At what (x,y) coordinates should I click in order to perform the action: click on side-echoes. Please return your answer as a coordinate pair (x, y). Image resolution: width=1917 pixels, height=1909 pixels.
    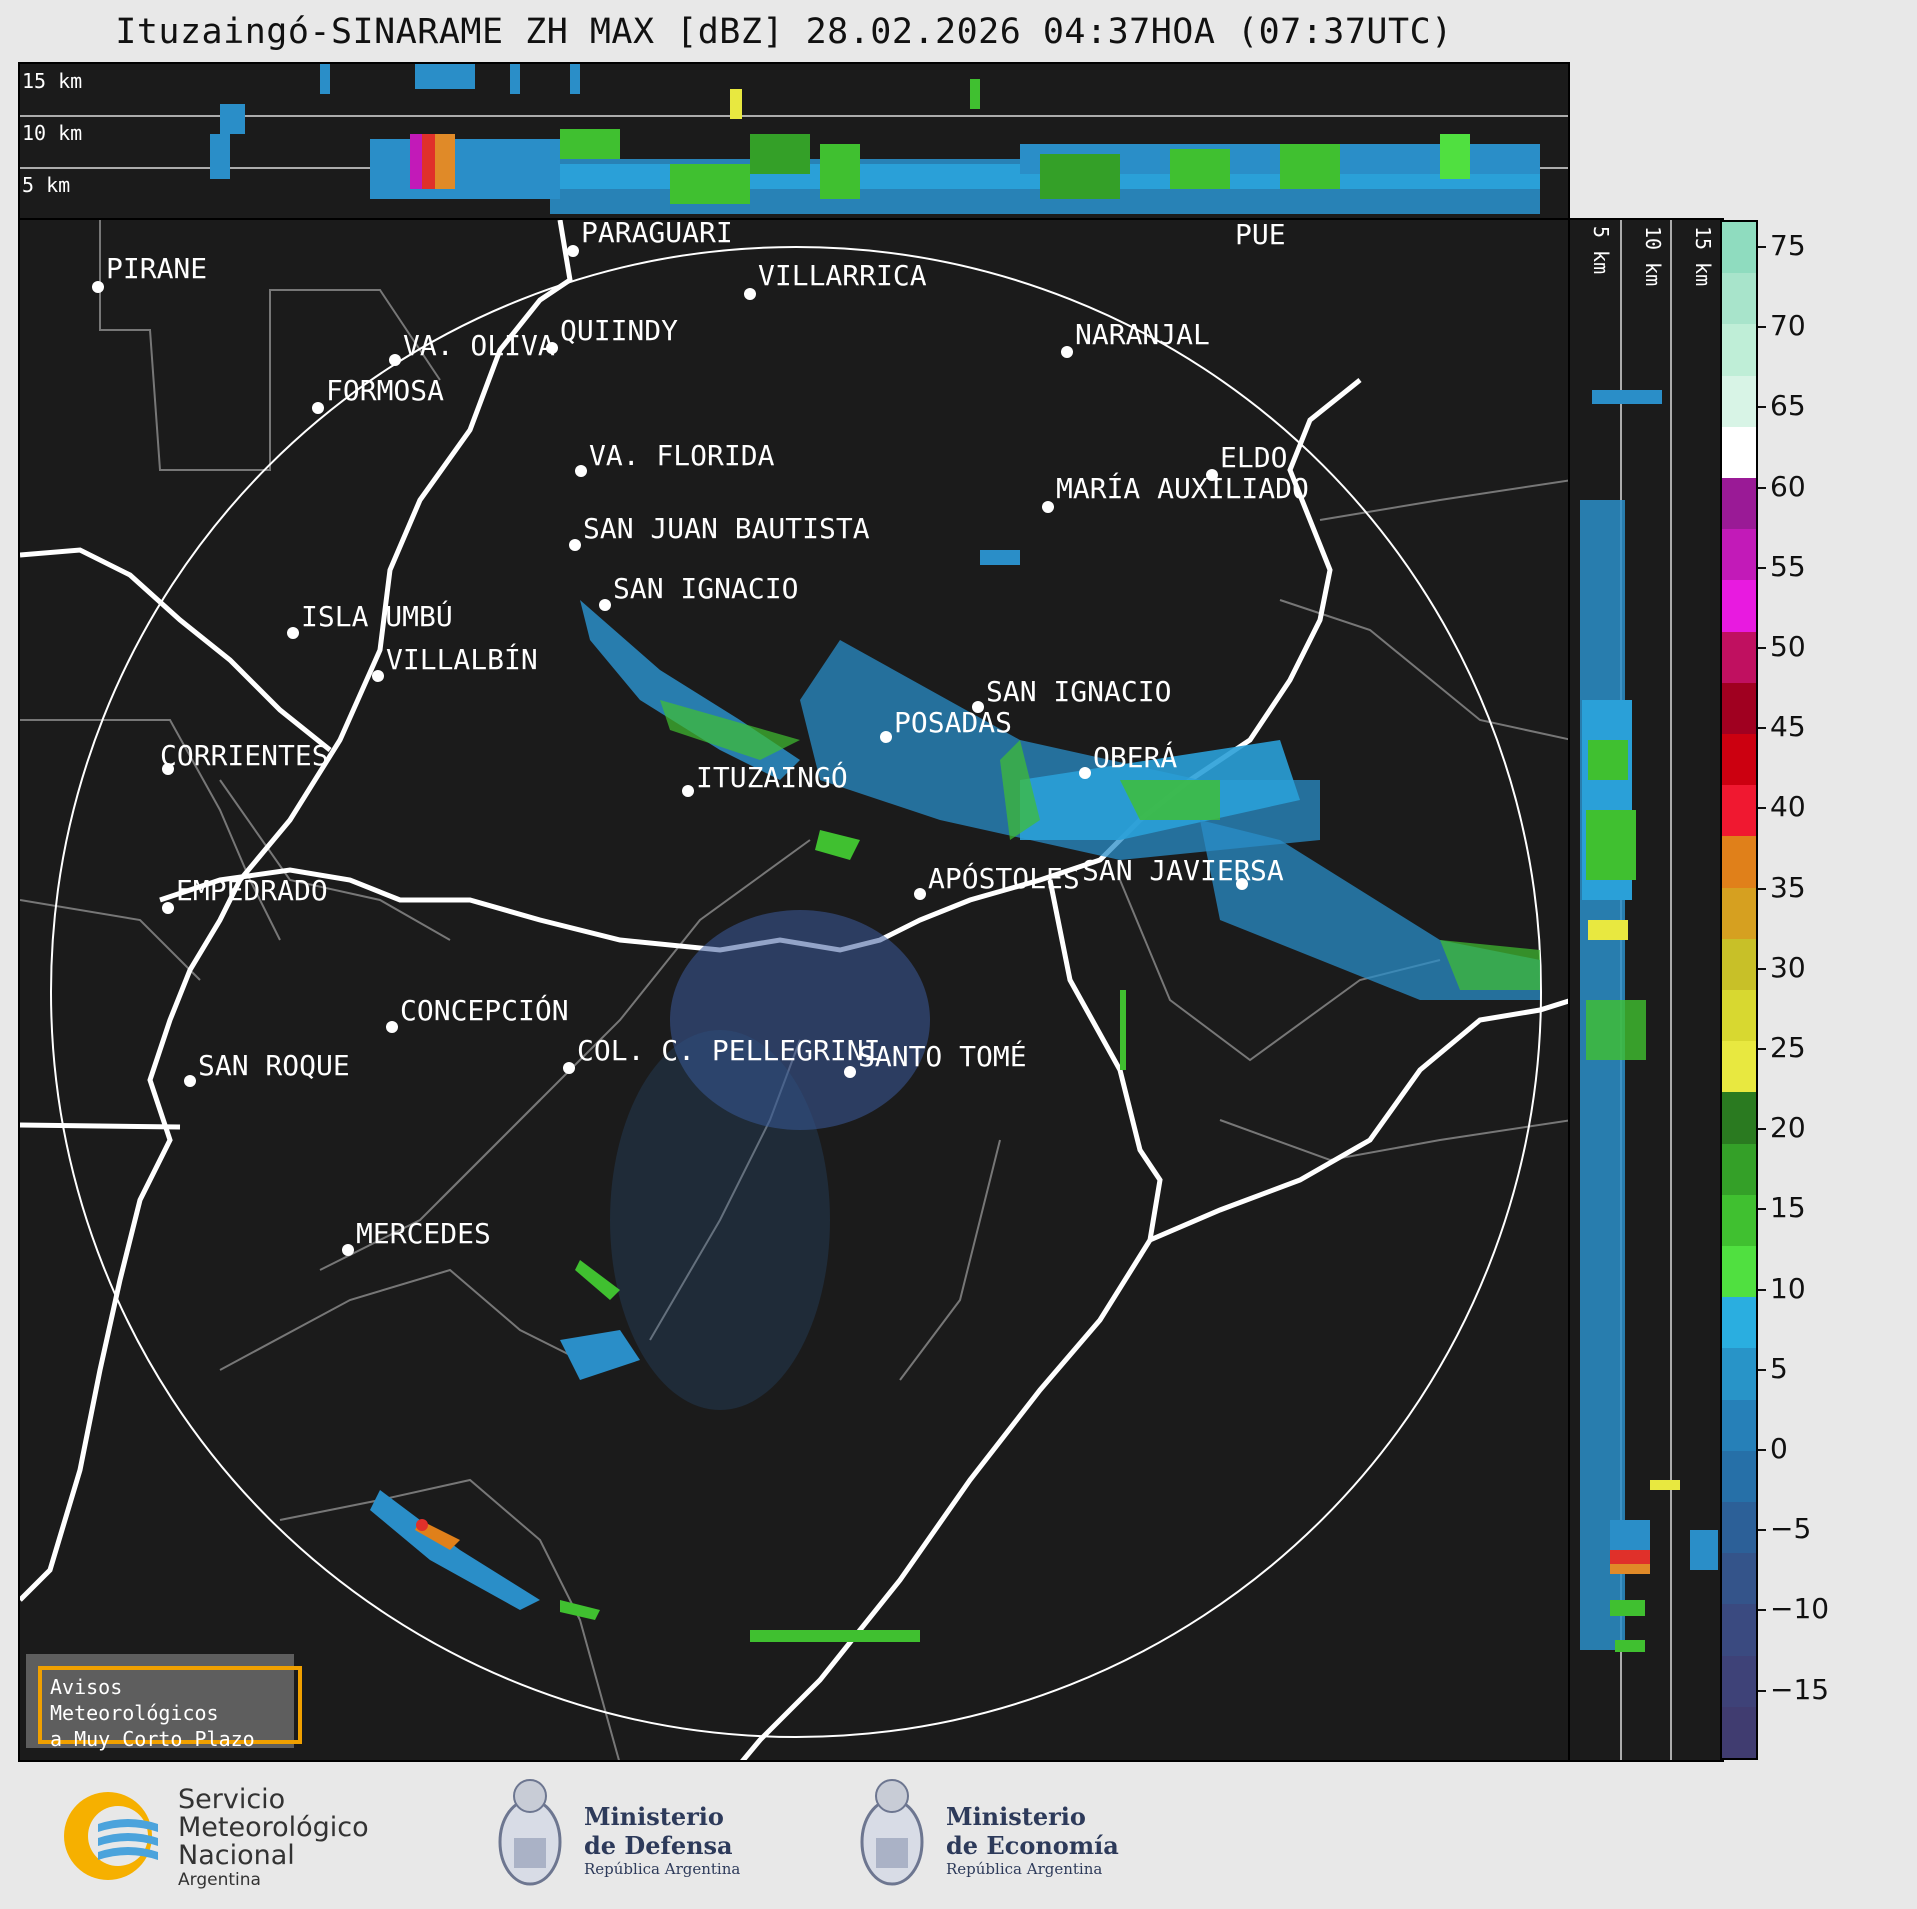
    Looking at the image, I should click on (1649, 1021).